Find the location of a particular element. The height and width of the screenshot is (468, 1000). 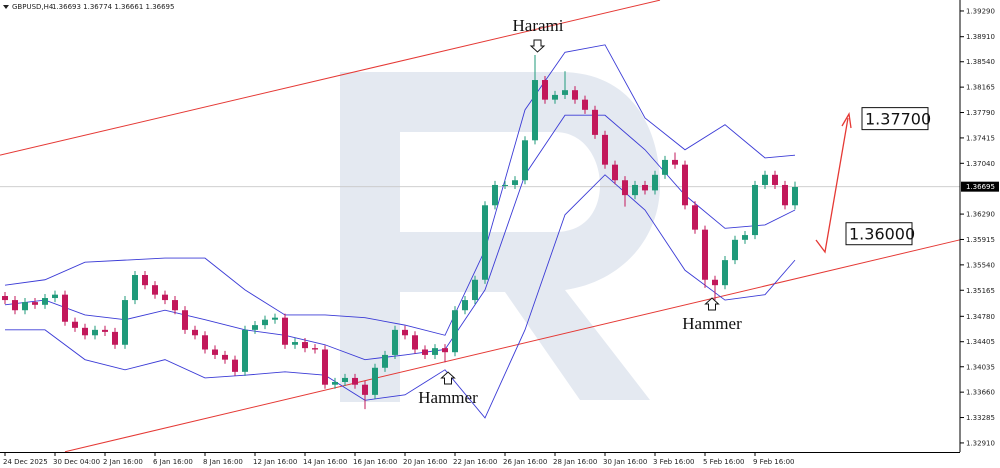

y-tick-label: 1.38910 is located at coordinates (980, 37).